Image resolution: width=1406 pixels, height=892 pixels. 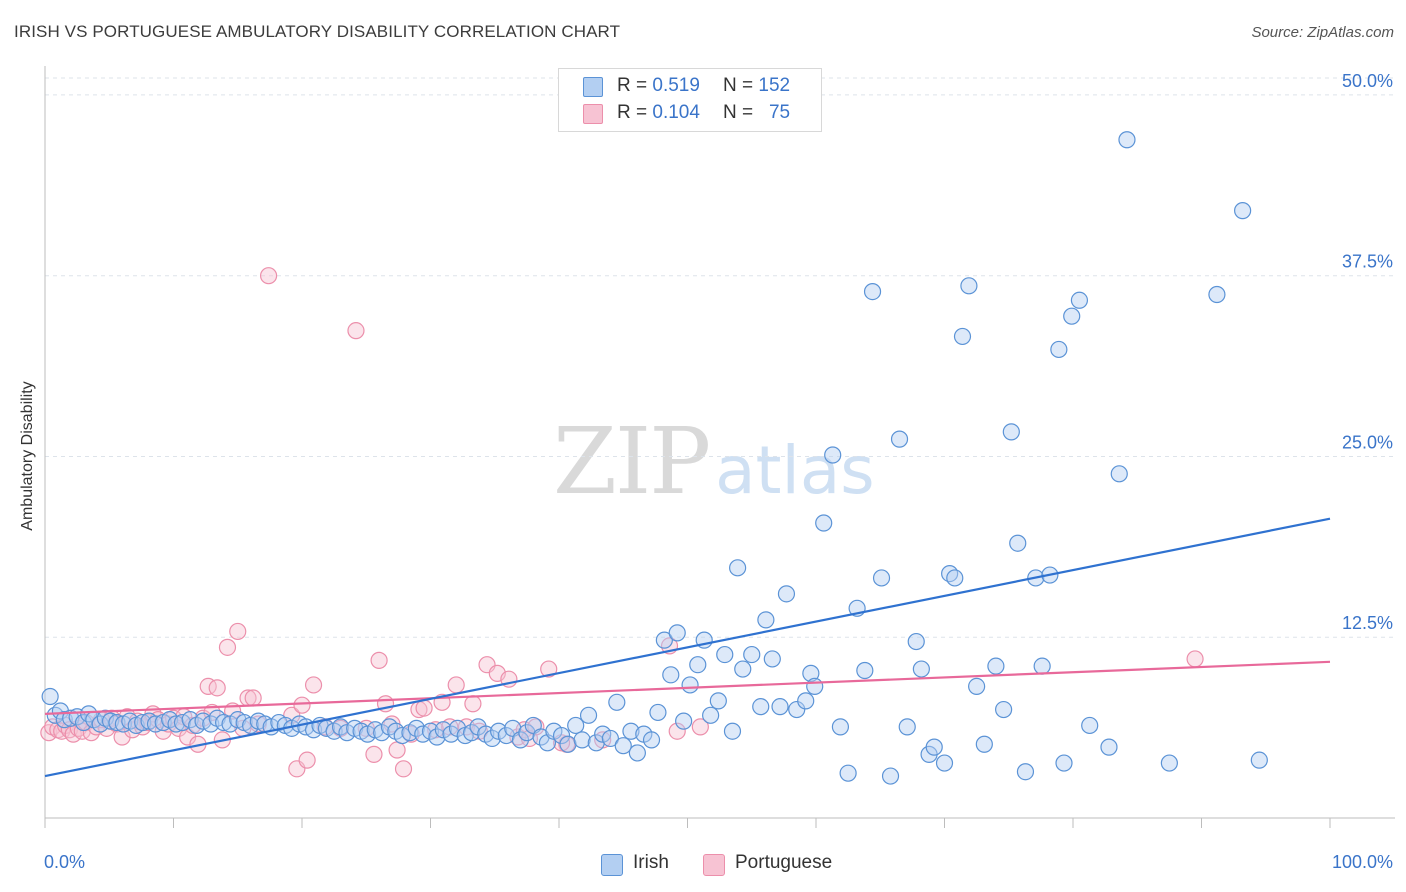 I want to click on portuguese-trendline, so click(x=687, y=687).